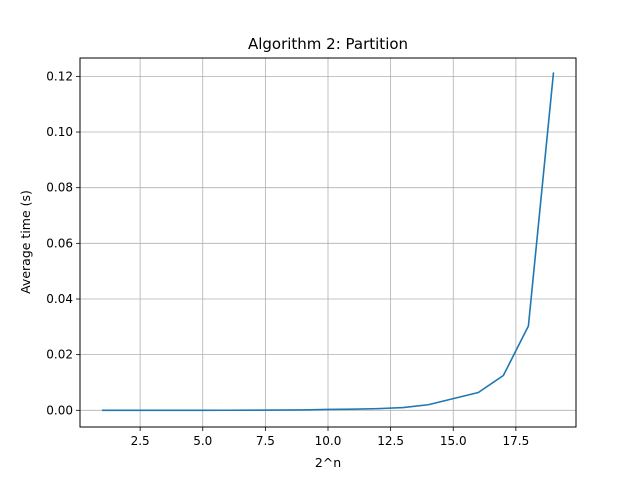 The height and width of the screenshot is (484, 640). I want to click on y-axis-label: Average time (s), so click(25, 242).